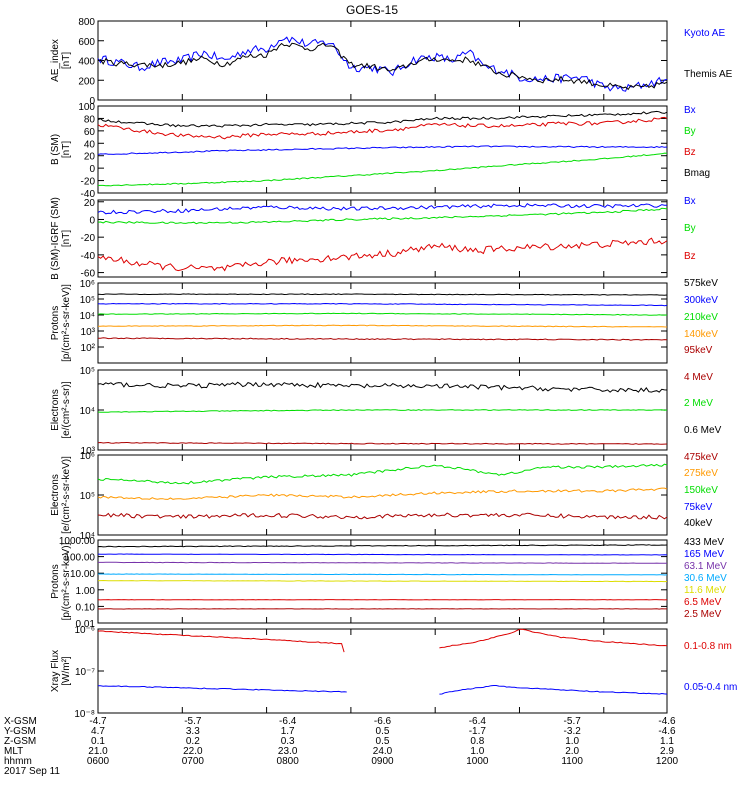 This screenshot has height=800, width=750. What do you see at coordinates (382, 66) in the screenshot?
I see `series-line-themis-ae` at bounding box center [382, 66].